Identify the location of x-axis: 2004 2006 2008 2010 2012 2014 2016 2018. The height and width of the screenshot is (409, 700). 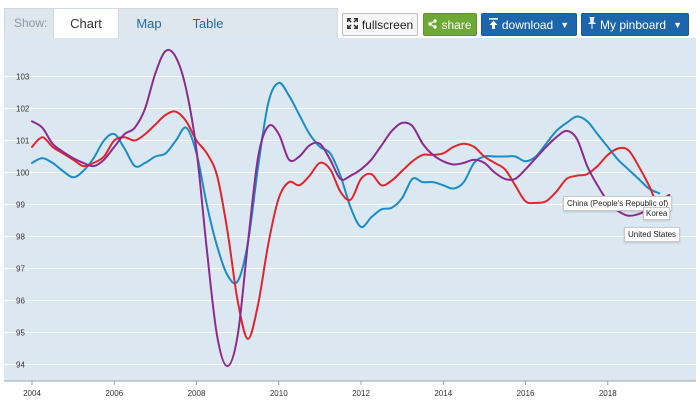
(350, 389).